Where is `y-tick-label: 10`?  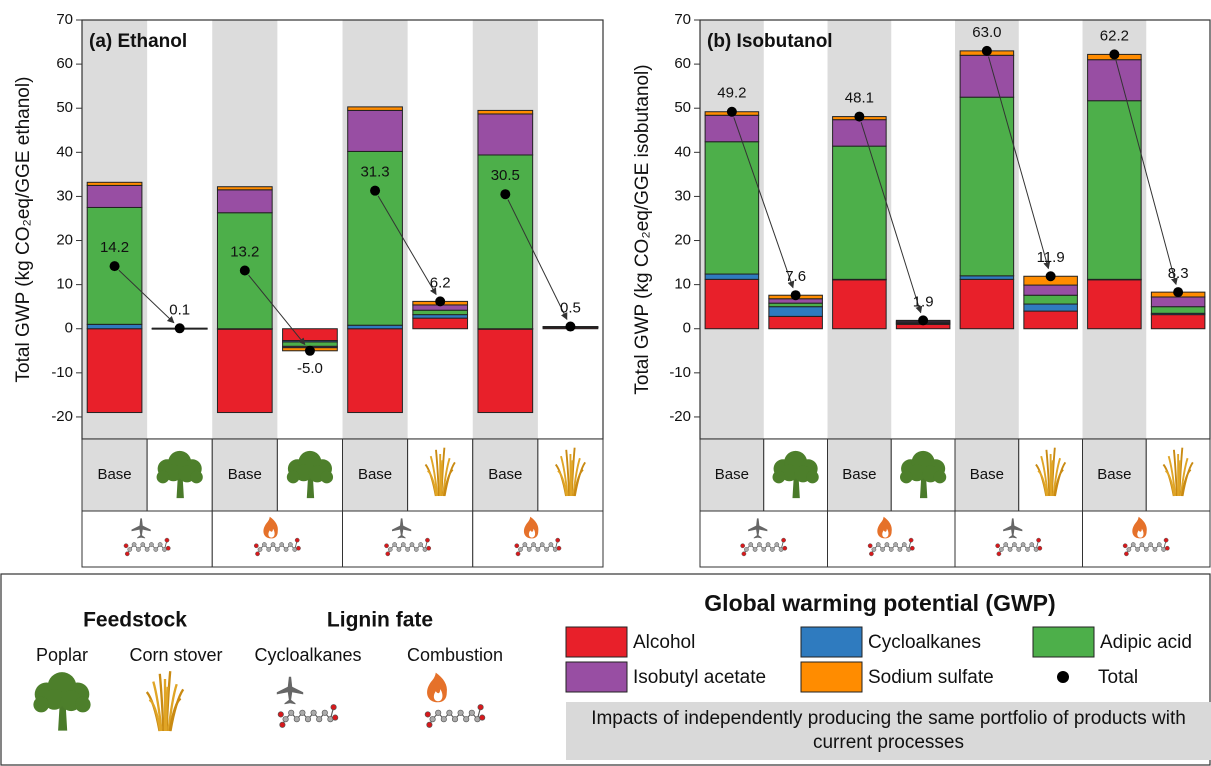
y-tick-label: 10 is located at coordinates (682, 284).